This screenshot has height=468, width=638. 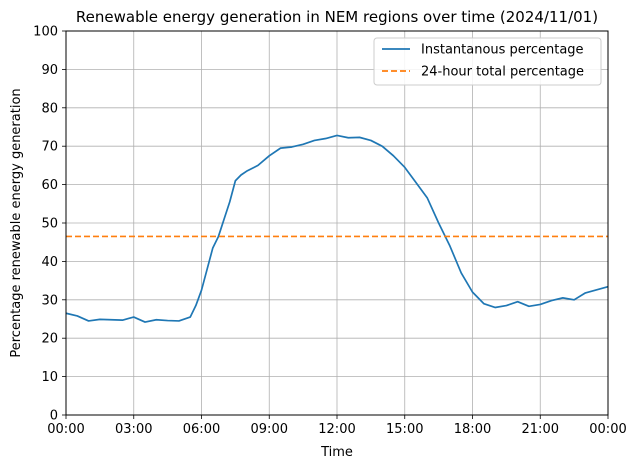 What do you see at coordinates (49, 147) in the screenshot?
I see `y-tick-label: 70` at bounding box center [49, 147].